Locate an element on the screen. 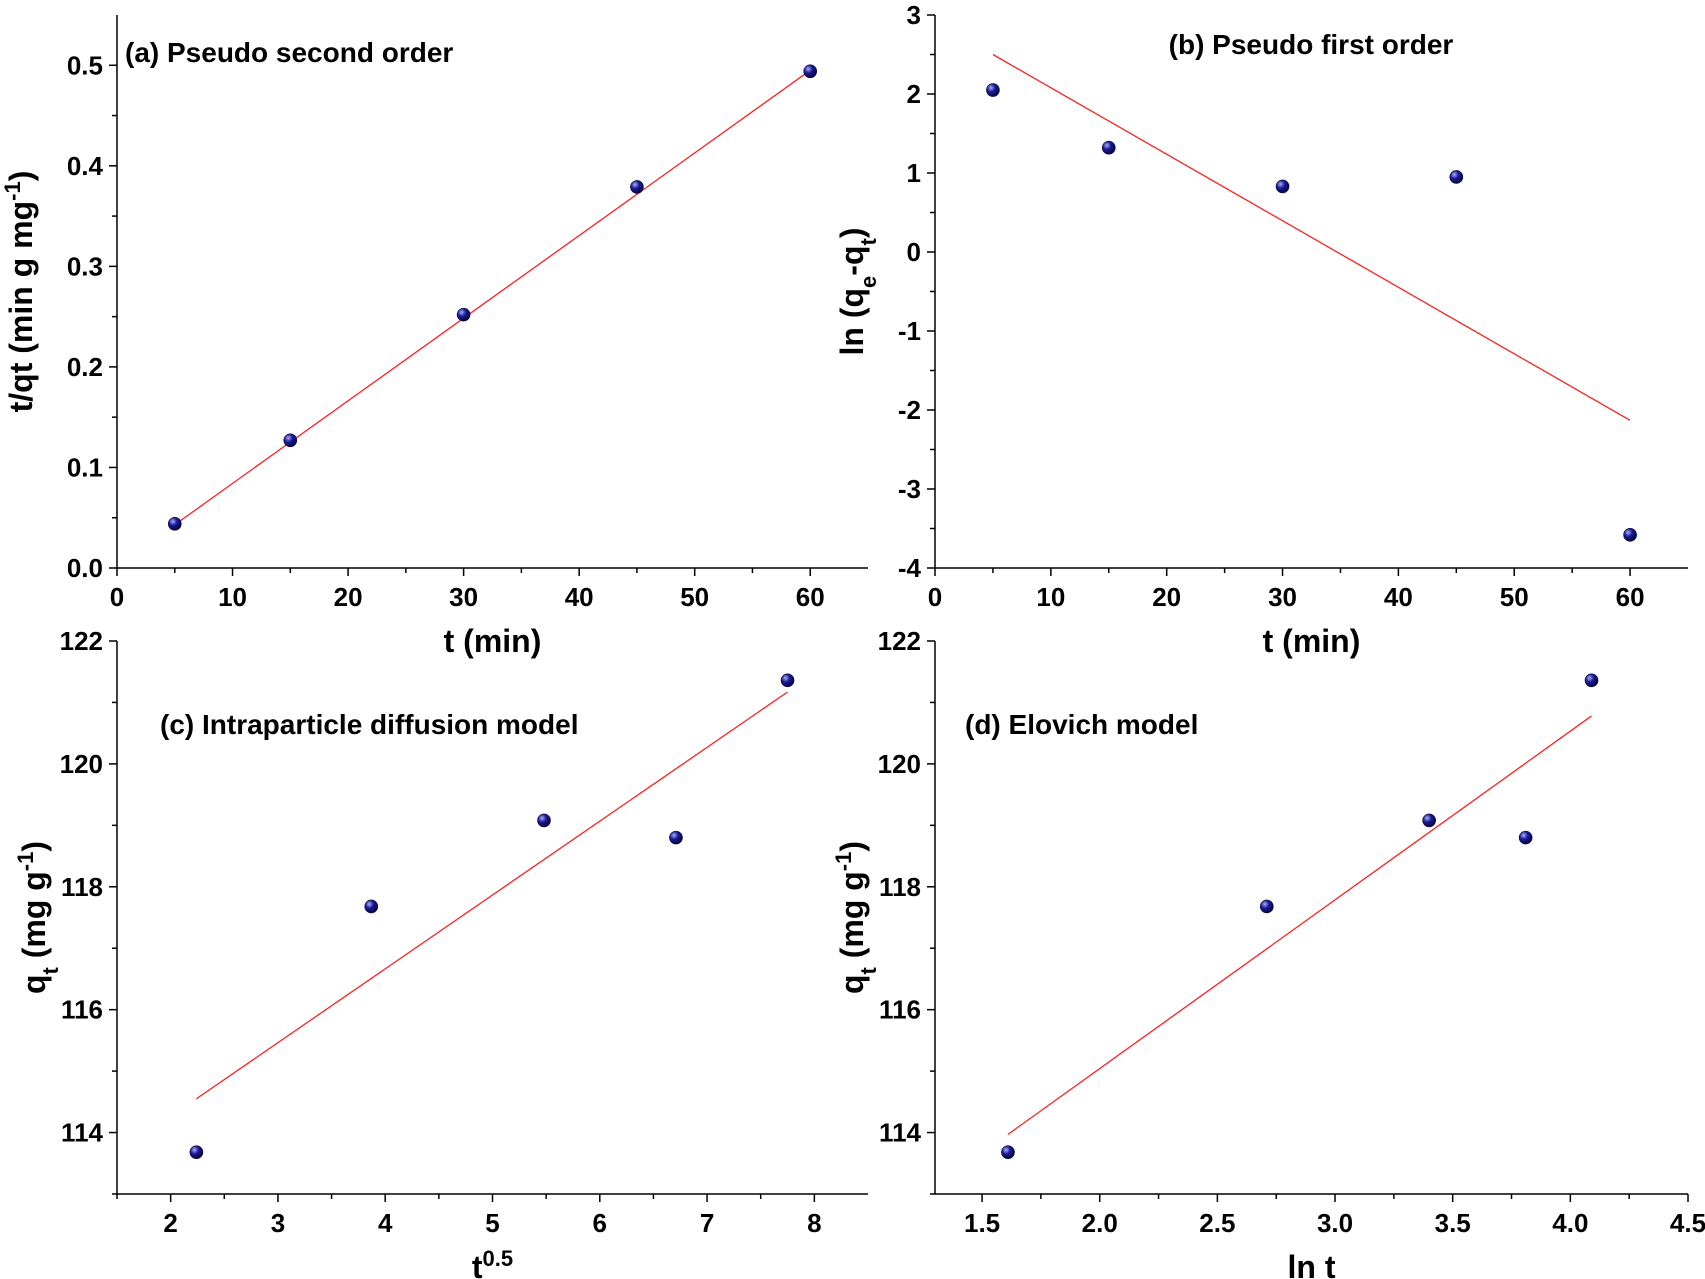 The height and width of the screenshot is (1279, 1705). y-tick-label: 0.0 is located at coordinates (85, 568).